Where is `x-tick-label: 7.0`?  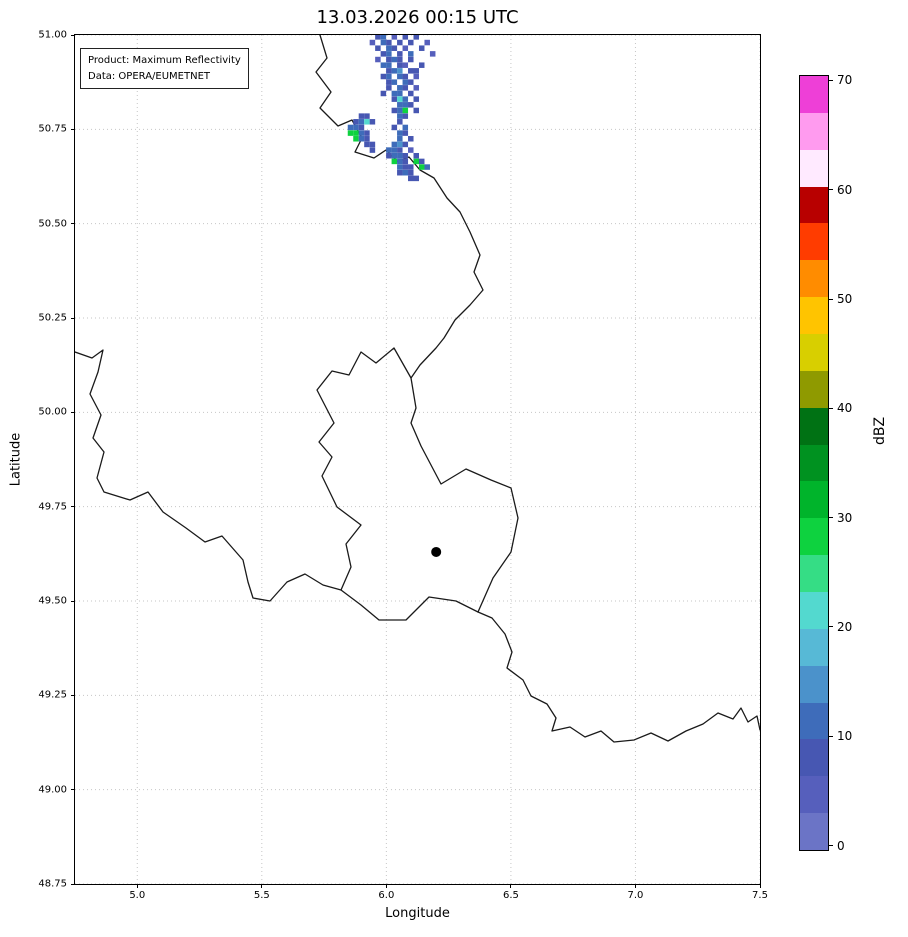 x-tick-label: 7.0 is located at coordinates (635, 895).